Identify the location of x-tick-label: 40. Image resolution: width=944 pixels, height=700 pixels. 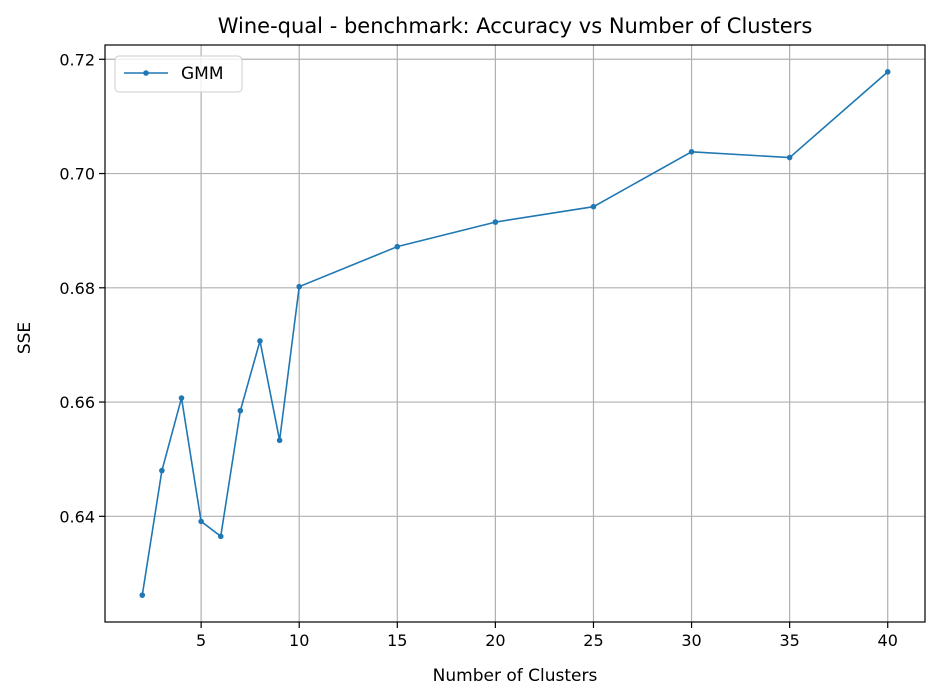
(888, 640).